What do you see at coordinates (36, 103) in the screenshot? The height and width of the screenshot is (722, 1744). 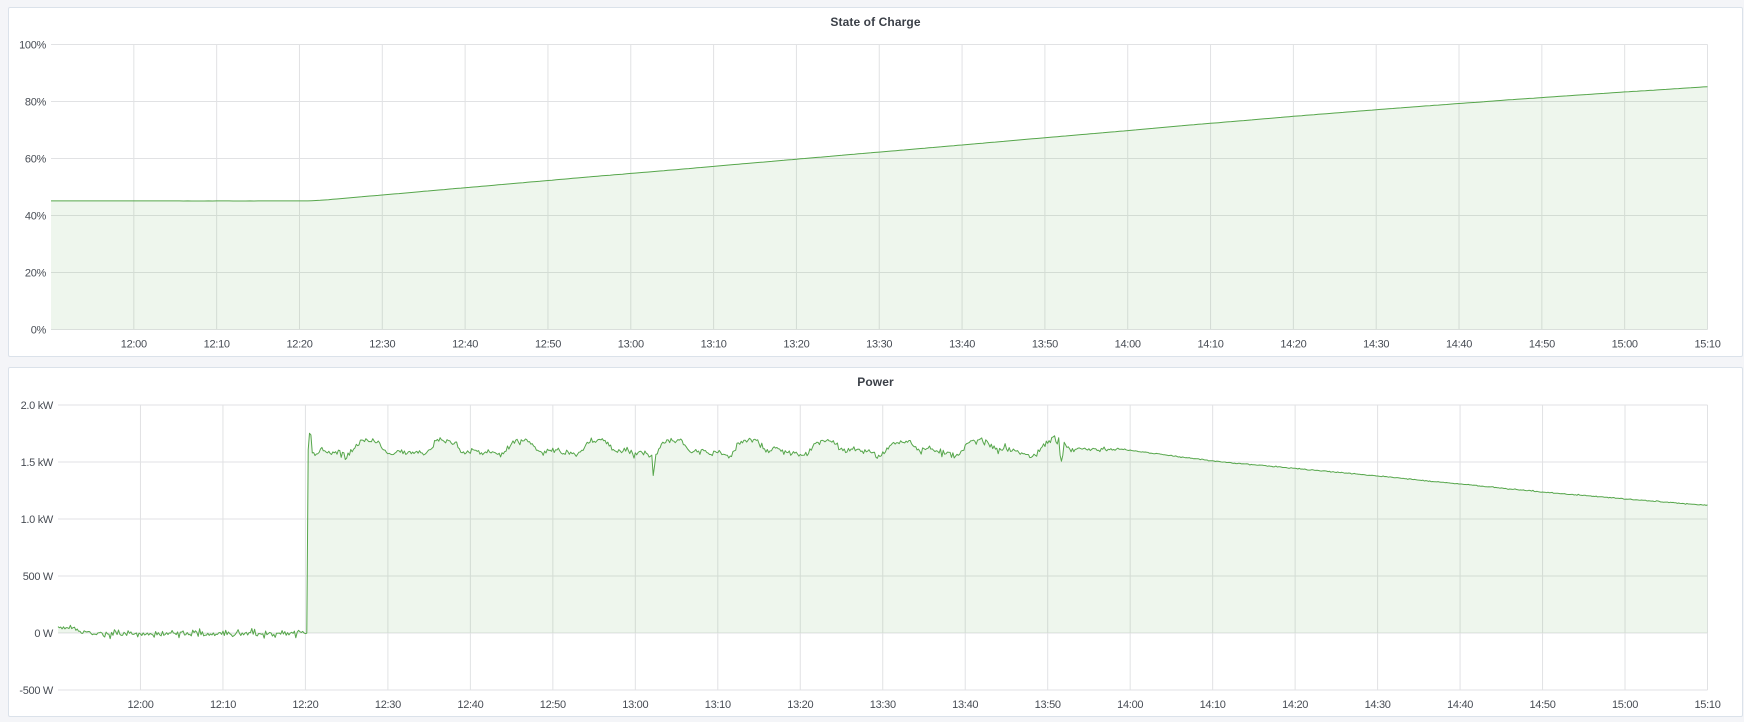 I see `svg-text: 80%` at bounding box center [36, 103].